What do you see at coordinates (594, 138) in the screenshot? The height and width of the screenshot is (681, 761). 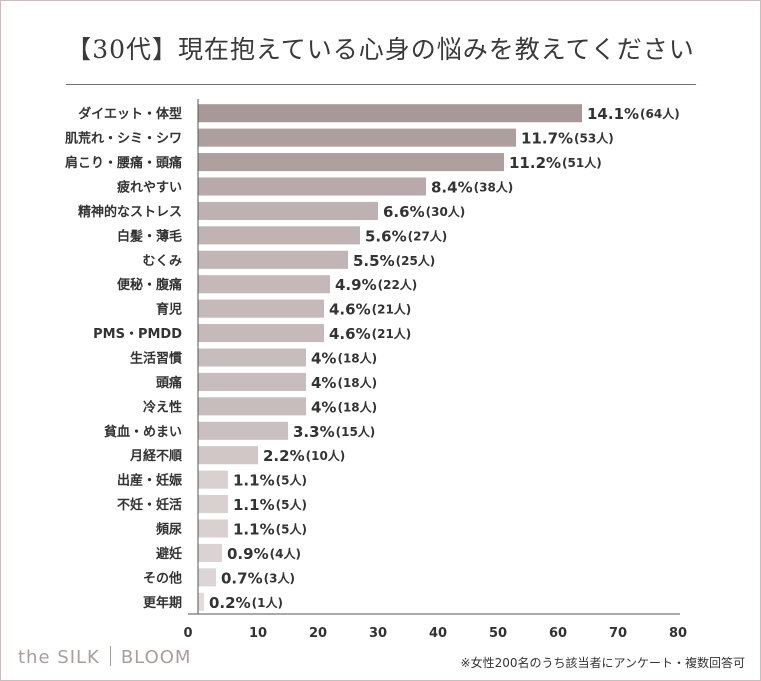 I see `data-label-count: (53人)` at bounding box center [594, 138].